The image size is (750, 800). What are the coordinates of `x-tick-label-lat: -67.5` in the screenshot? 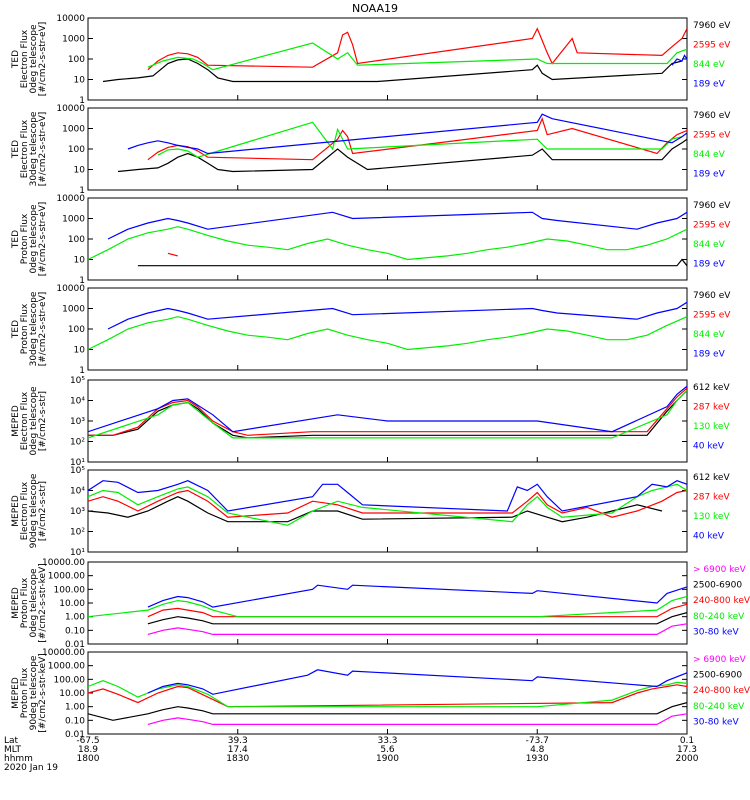 It's located at (87, 741).